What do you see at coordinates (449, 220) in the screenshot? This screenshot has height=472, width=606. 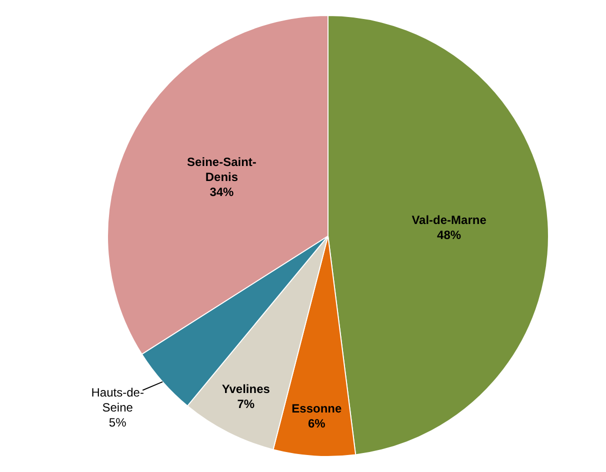 I see `slice-label: Val-de-Marne` at bounding box center [449, 220].